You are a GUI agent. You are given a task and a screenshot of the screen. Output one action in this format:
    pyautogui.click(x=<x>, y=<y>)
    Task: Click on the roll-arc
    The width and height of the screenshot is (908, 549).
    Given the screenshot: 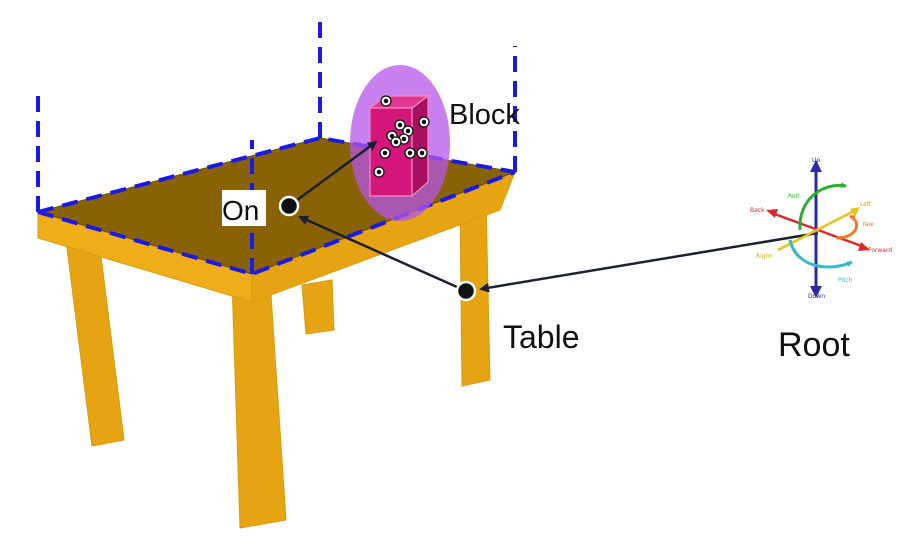 What is the action you would take?
    pyautogui.click(x=822, y=206)
    